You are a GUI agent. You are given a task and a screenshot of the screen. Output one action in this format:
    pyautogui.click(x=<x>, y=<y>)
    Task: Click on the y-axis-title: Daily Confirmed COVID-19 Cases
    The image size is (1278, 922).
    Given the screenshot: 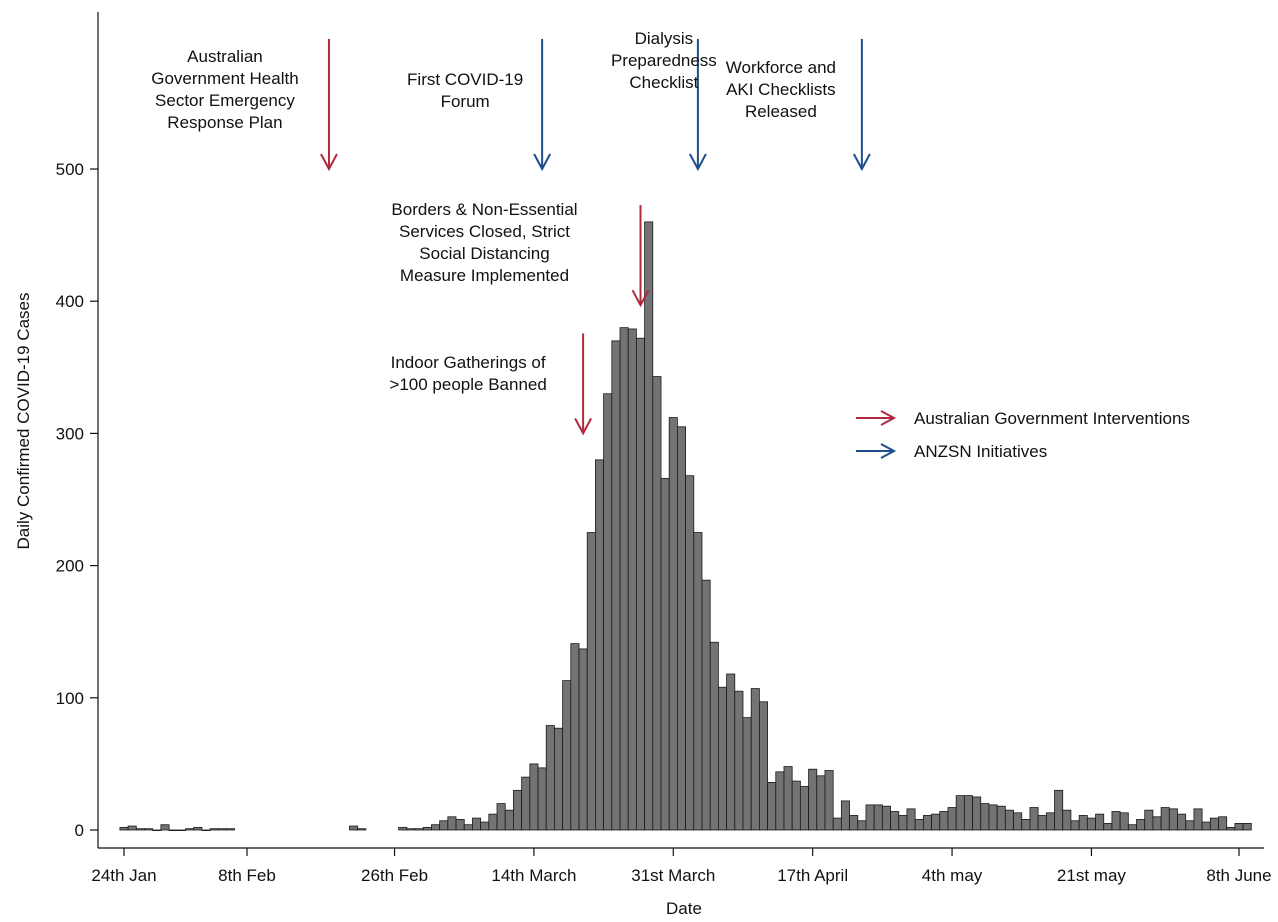 What is the action you would take?
    pyautogui.click(x=23, y=421)
    